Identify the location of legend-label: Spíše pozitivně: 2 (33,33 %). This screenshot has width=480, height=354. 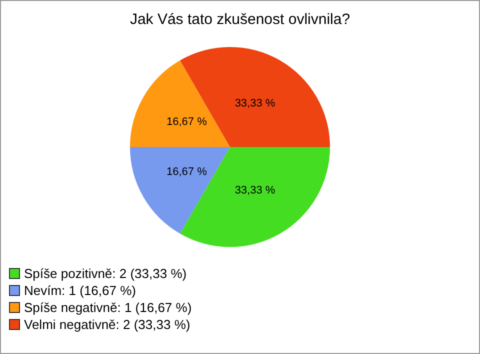
(105, 273).